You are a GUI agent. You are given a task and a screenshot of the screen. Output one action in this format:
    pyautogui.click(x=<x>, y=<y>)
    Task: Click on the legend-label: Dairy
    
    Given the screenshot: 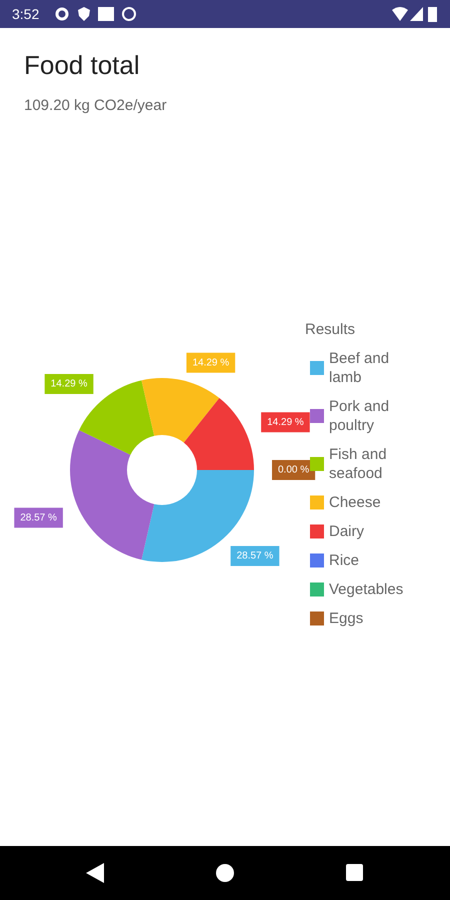 What is the action you would take?
    pyautogui.click(x=346, y=531)
    